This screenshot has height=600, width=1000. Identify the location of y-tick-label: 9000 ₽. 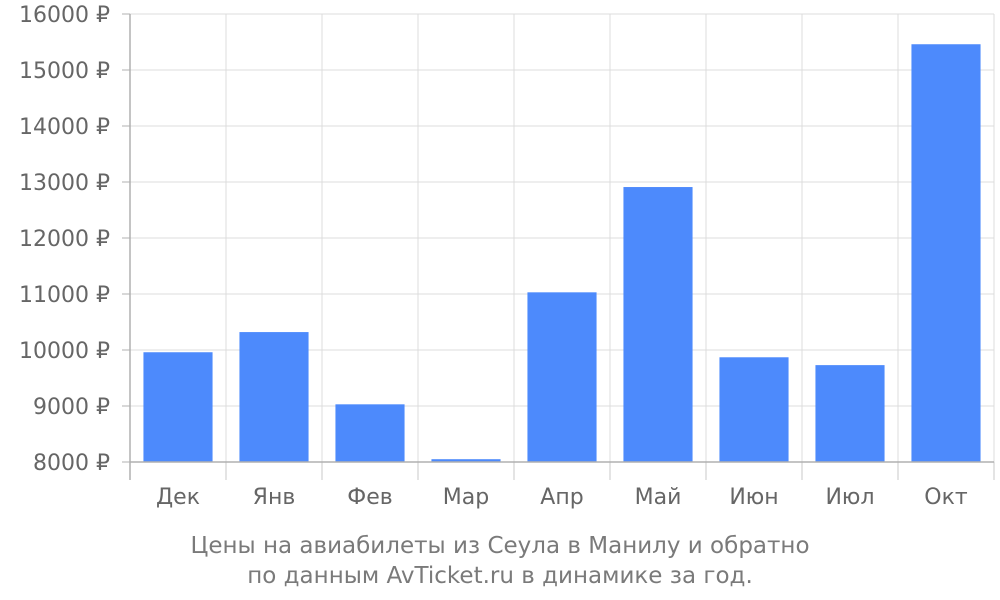
(71, 407).